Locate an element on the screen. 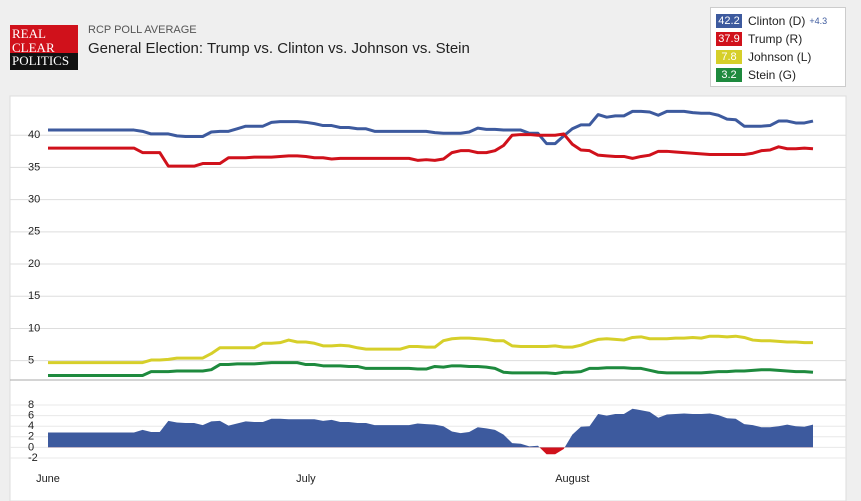 The height and width of the screenshot is (501, 861). legend-item: 3.2 Stein (G) is located at coordinates (778, 75).